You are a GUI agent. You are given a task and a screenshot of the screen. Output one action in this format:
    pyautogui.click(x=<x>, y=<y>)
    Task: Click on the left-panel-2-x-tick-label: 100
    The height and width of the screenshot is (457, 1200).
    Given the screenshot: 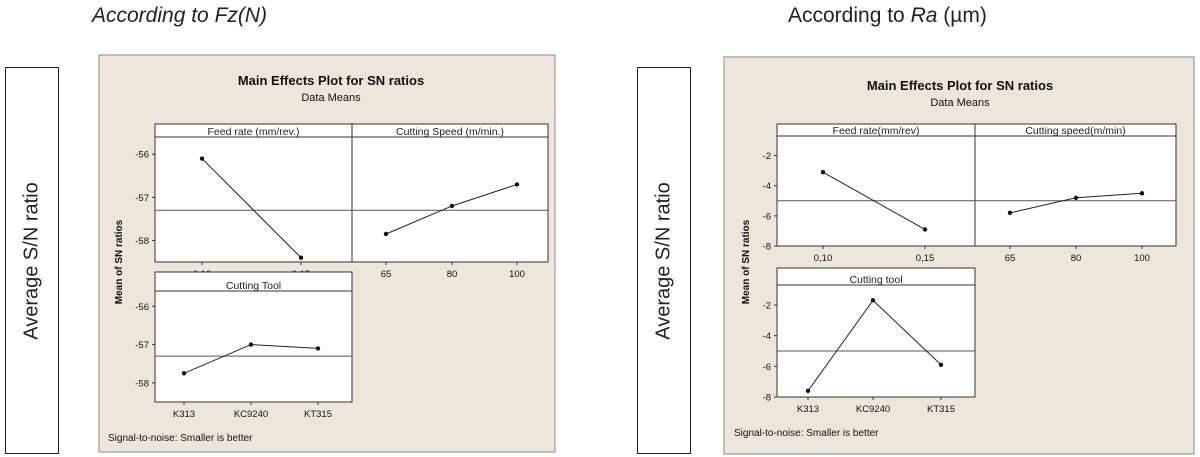 What is the action you would take?
    pyautogui.click(x=517, y=274)
    